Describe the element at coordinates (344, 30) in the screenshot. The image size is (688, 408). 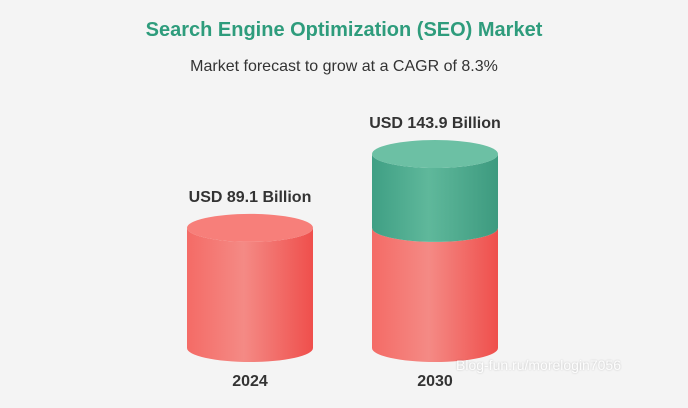
I see `chart-title: Search Engine Optimization (SEO) Market` at that location.